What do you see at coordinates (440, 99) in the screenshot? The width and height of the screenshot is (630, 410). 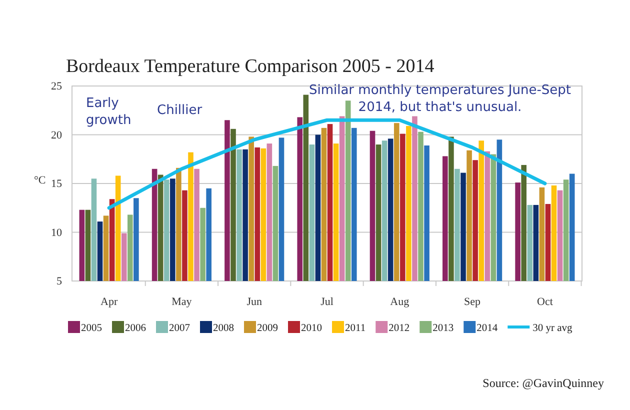 I see `annotation: Similar monthly temperatures June-Sept 2014, but that's unusual.` at bounding box center [440, 99].